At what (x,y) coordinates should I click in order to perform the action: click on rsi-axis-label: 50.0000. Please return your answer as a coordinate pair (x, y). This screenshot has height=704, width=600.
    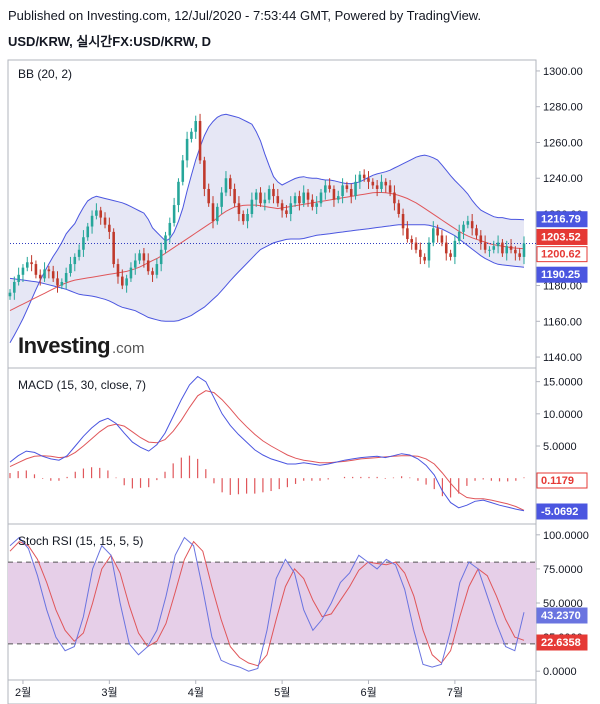
    Looking at the image, I should click on (563, 604).